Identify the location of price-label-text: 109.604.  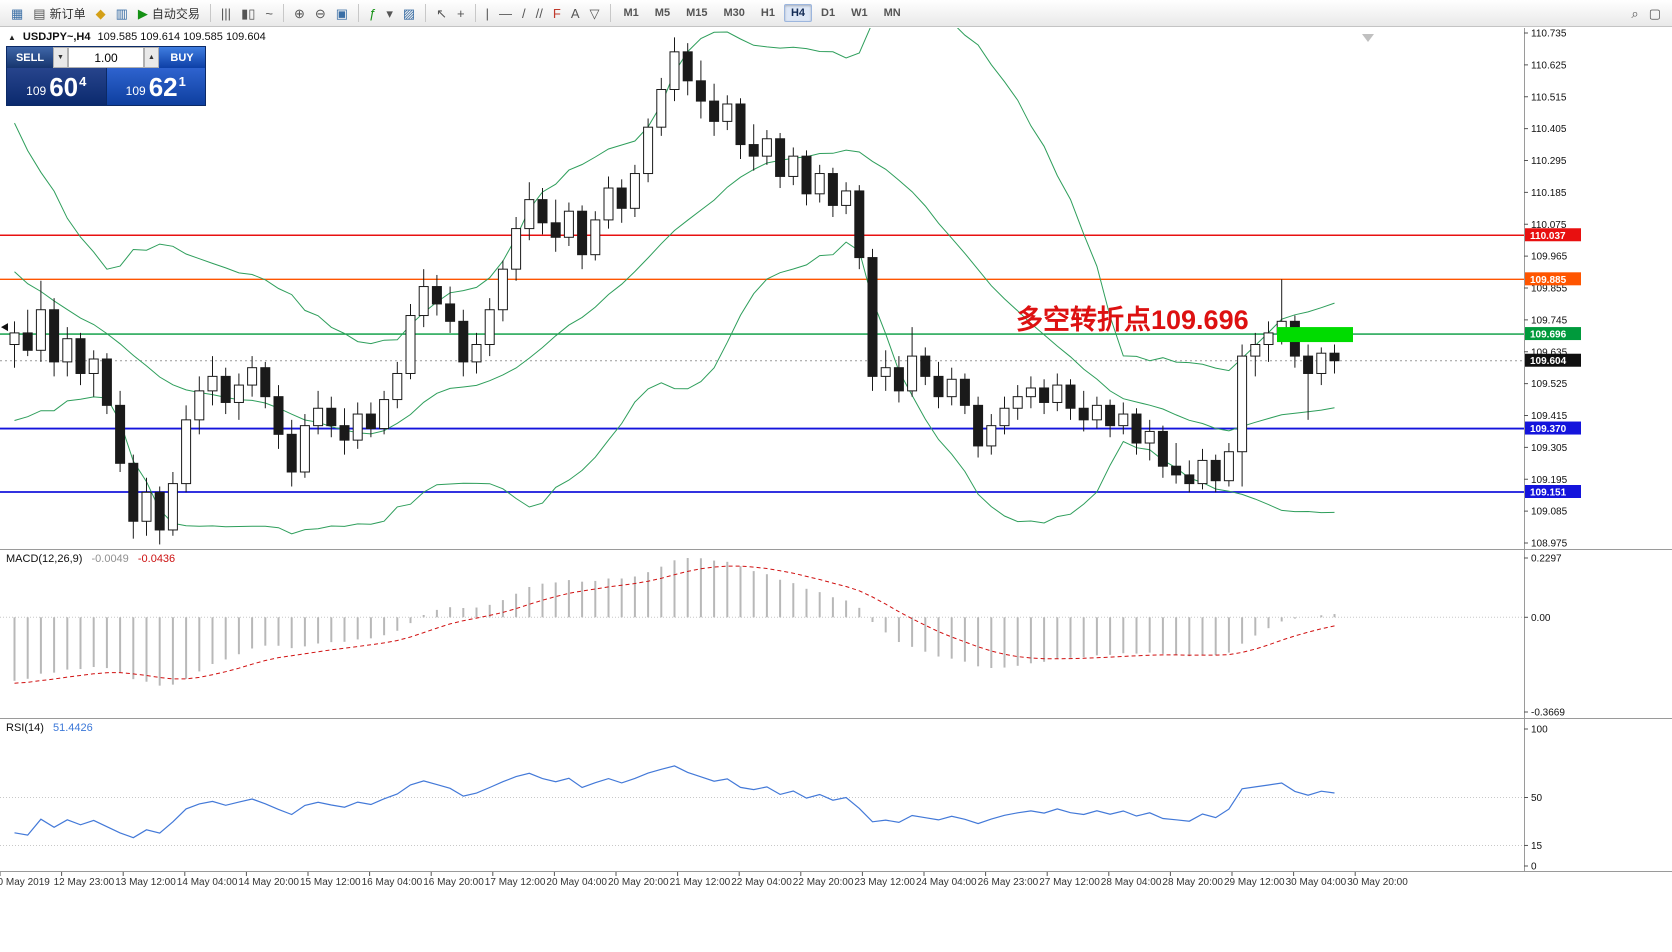
(1548, 361).